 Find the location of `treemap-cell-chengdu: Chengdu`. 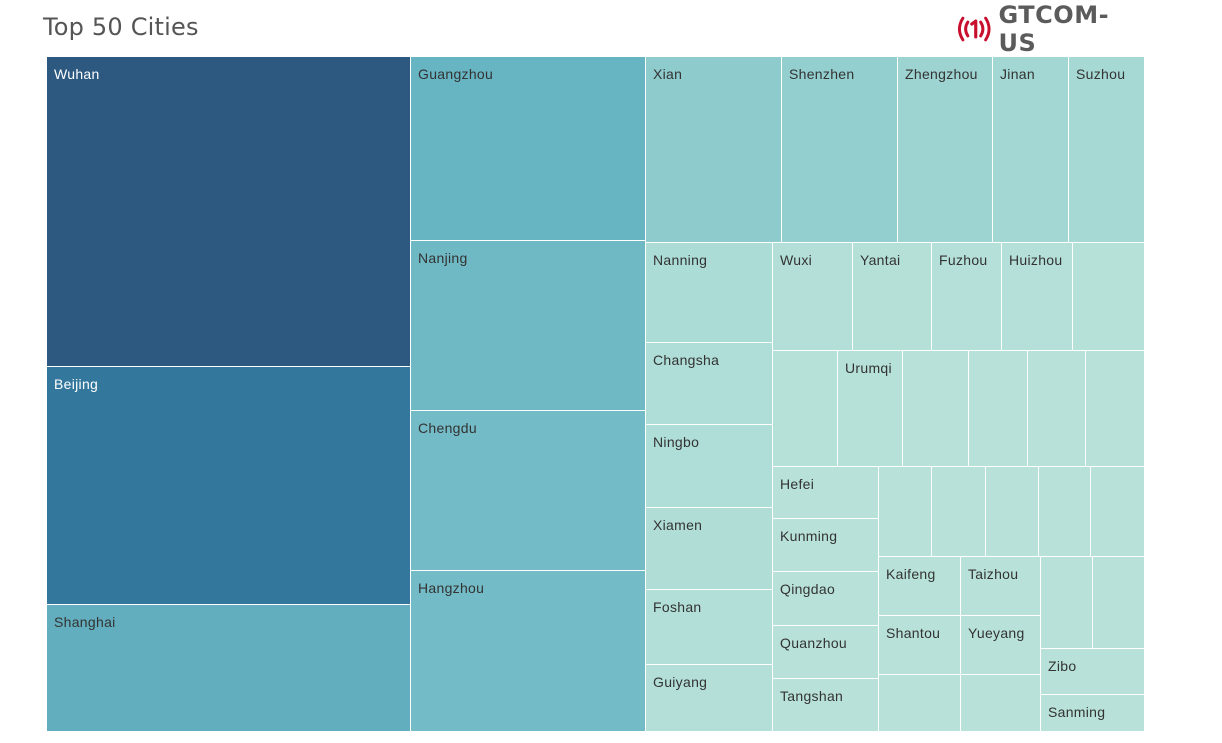

treemap-cell-chengdu: Chengdu is located at coordinates (528, 491).